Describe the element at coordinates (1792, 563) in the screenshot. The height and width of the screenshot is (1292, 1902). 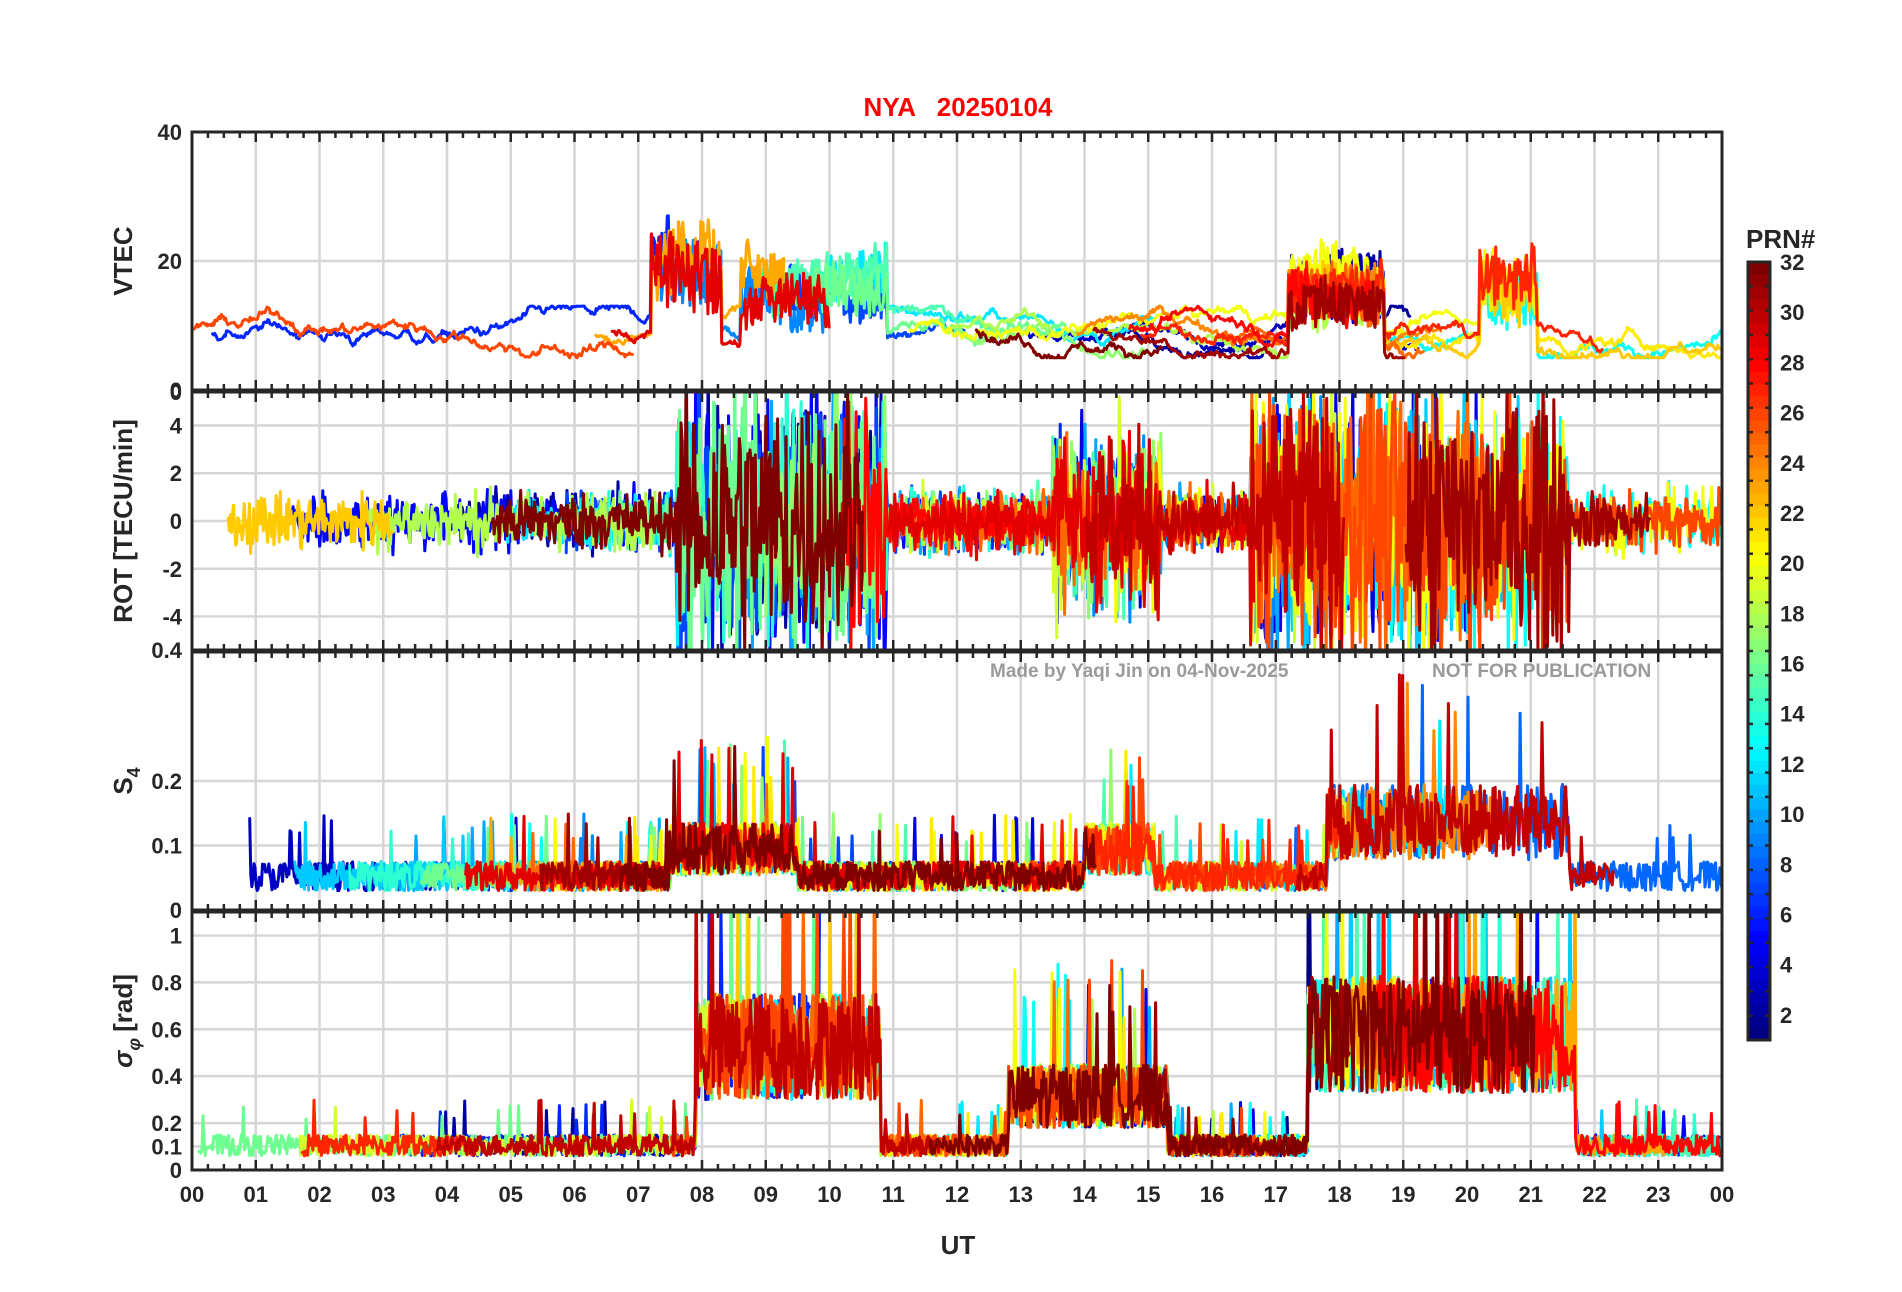
I see `colorbar-tick-label: 20` at that location.